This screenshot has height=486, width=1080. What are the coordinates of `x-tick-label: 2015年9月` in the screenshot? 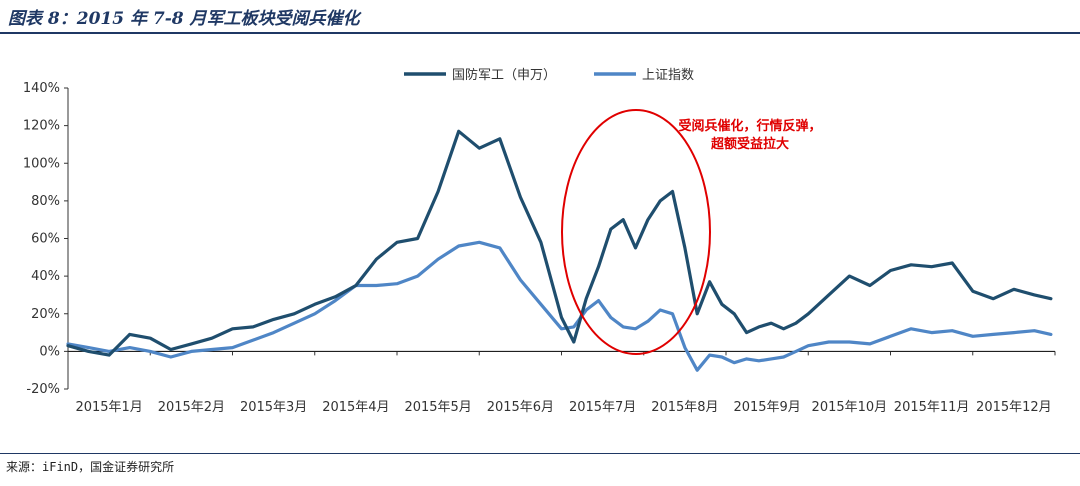 It's located at (766, 407).